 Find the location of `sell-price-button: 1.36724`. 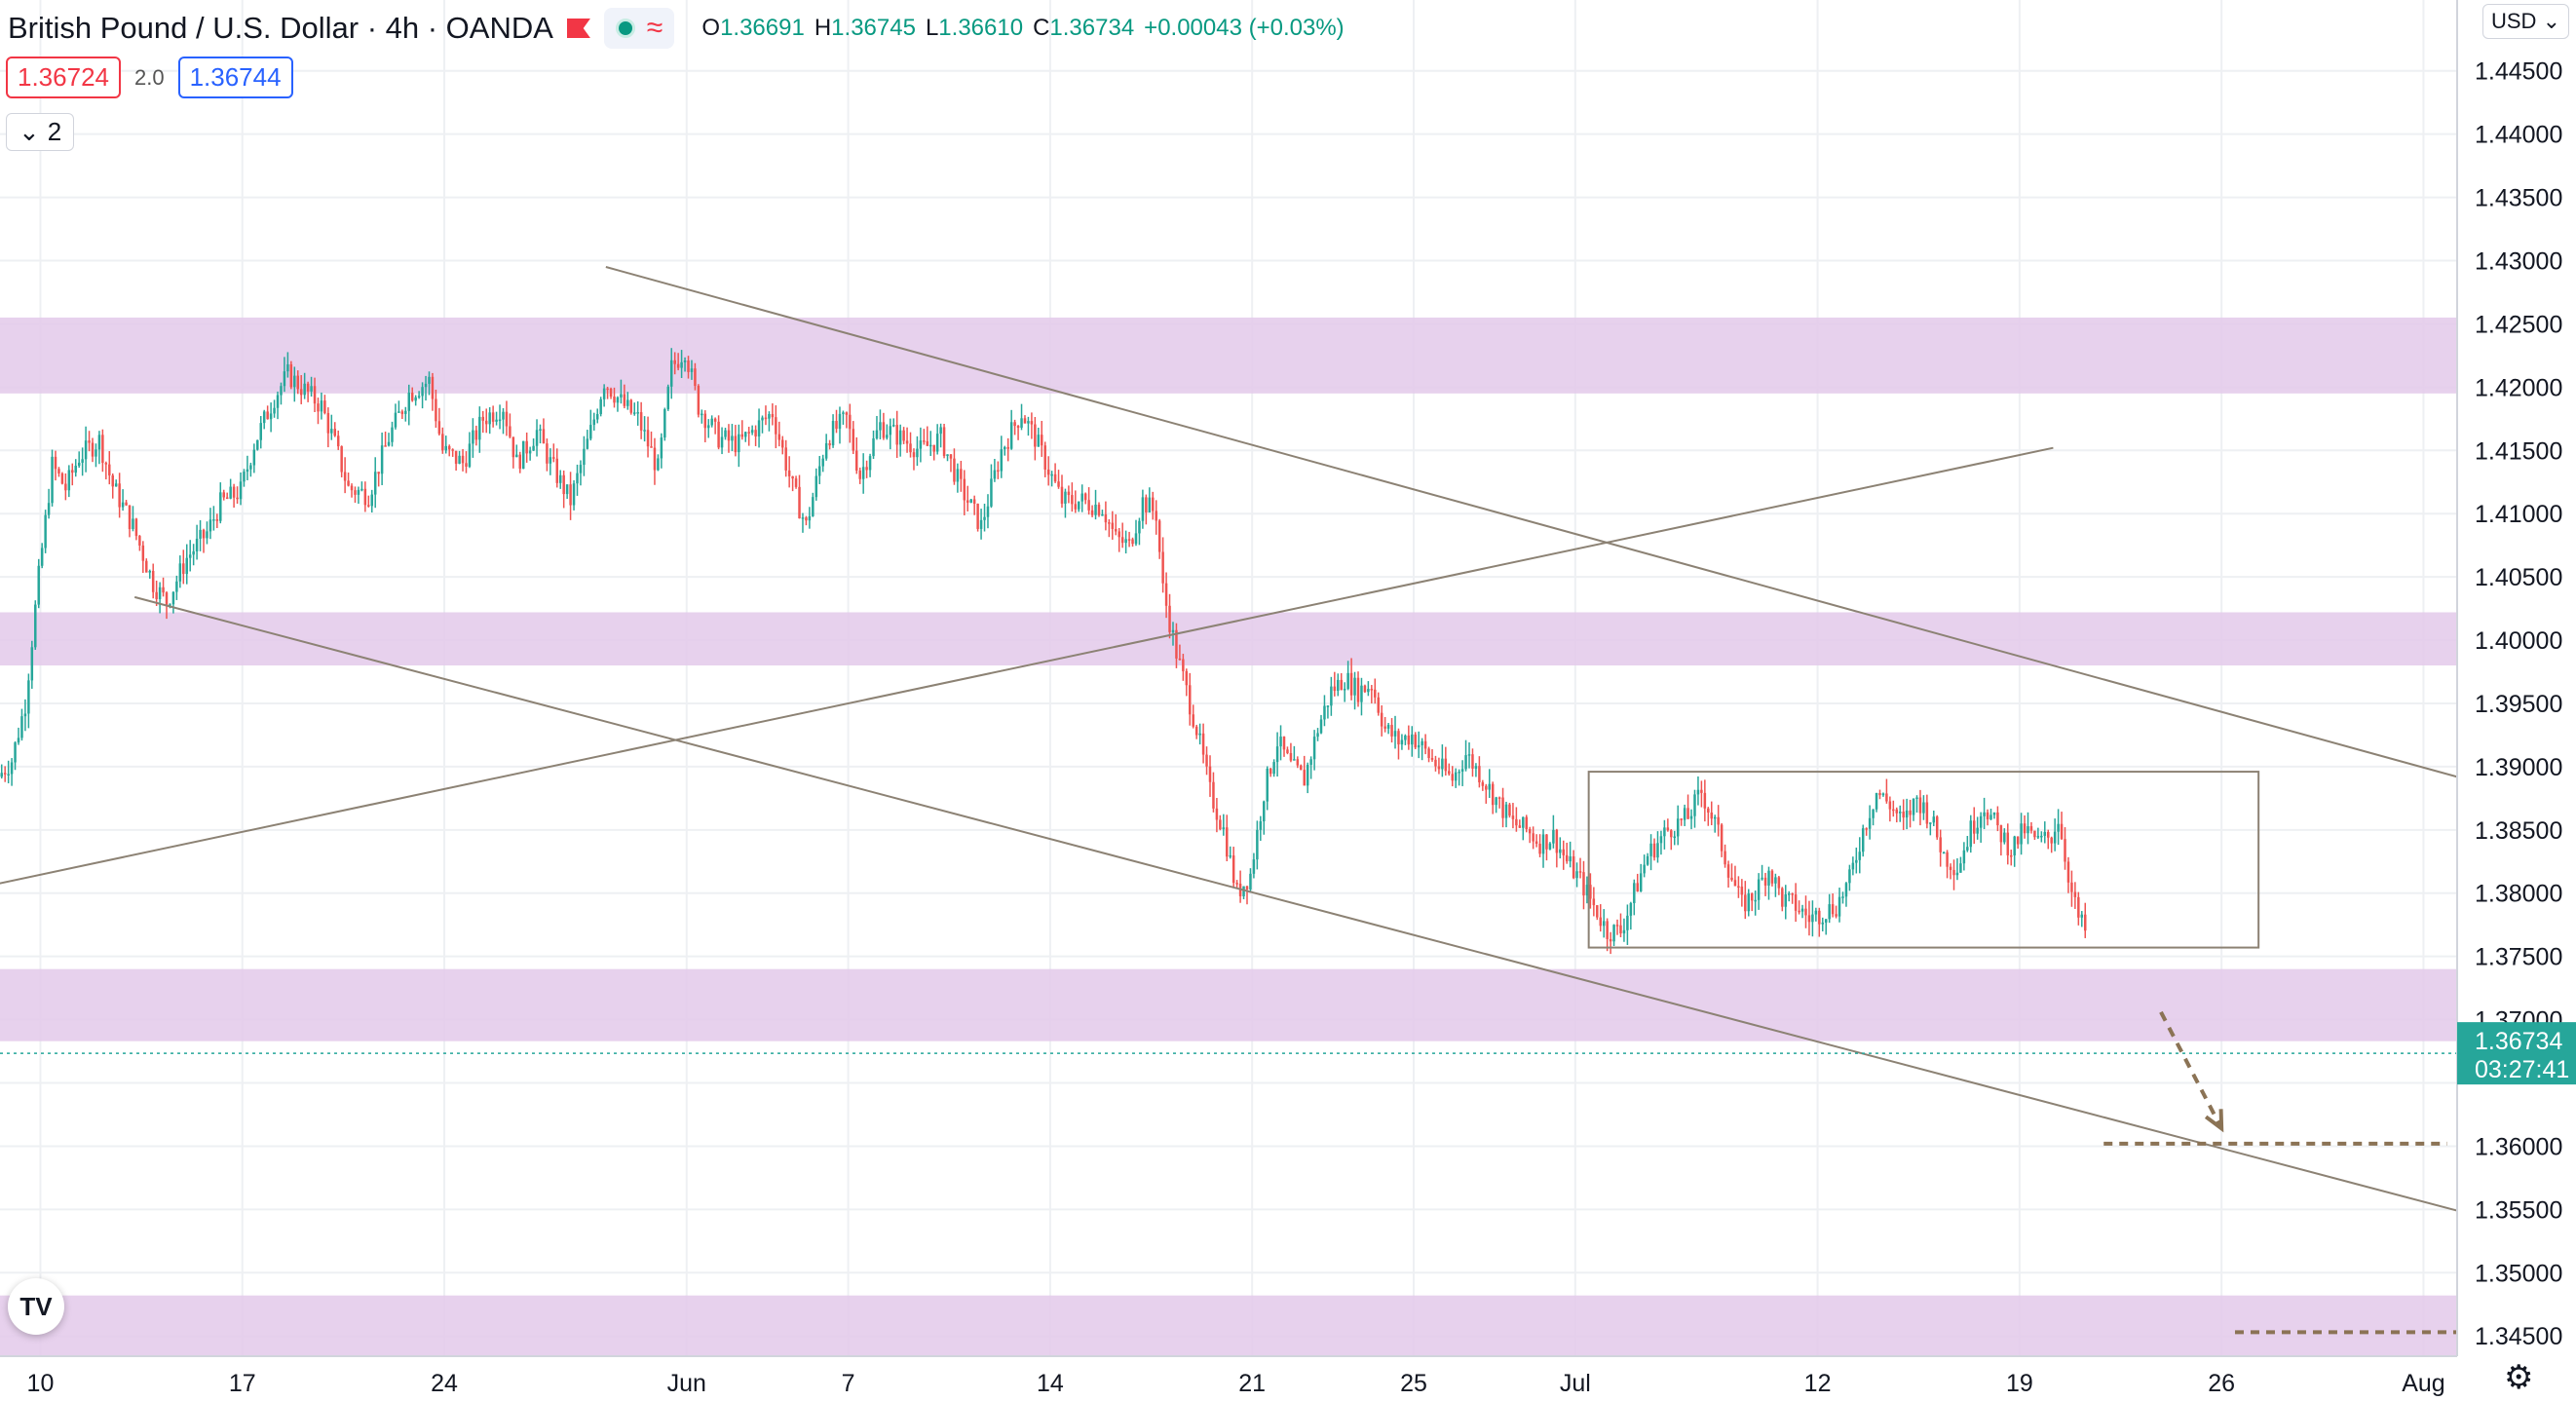

sell-price-button: 1.36724 is located at coordinates (63, 77).